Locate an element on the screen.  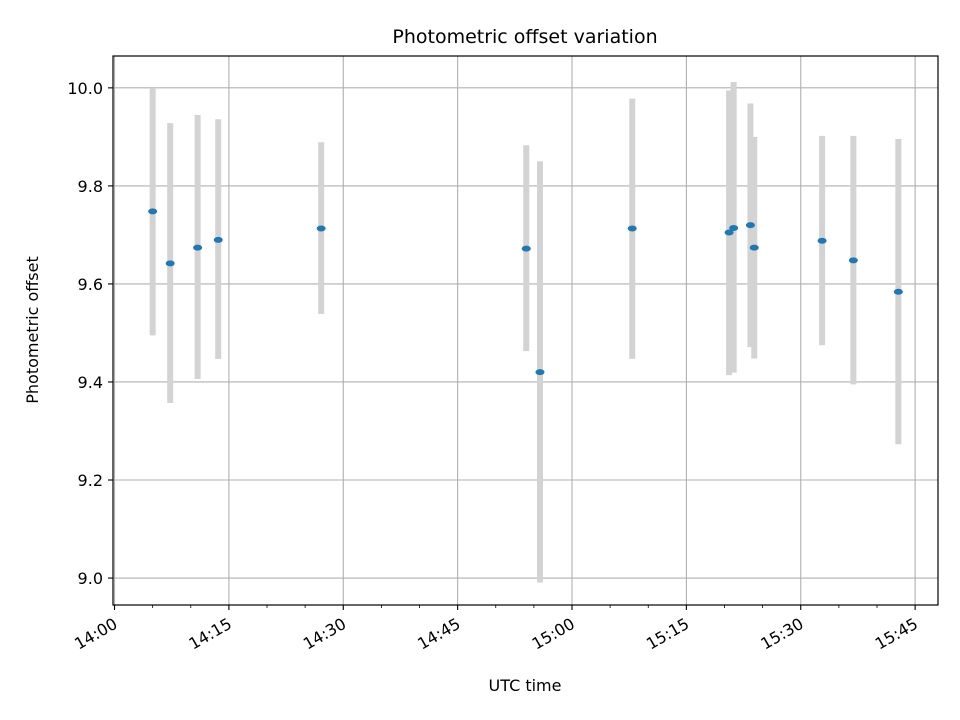
x-axis-title: UTC time is located at coordinates (525, 685).